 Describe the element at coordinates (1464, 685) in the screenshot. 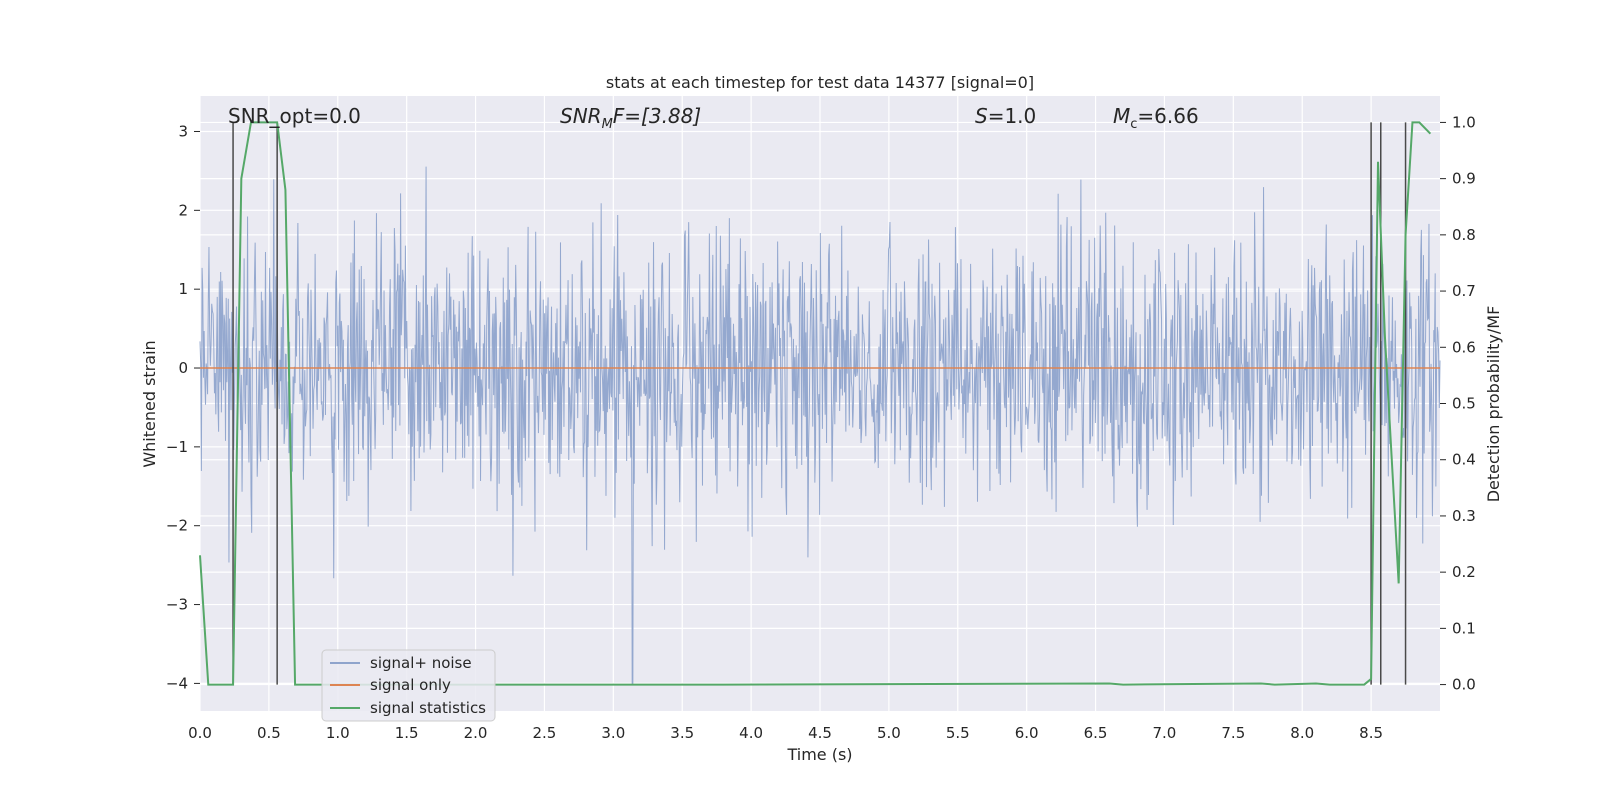

I see `y-right-tick-label: 0.0` at that location.